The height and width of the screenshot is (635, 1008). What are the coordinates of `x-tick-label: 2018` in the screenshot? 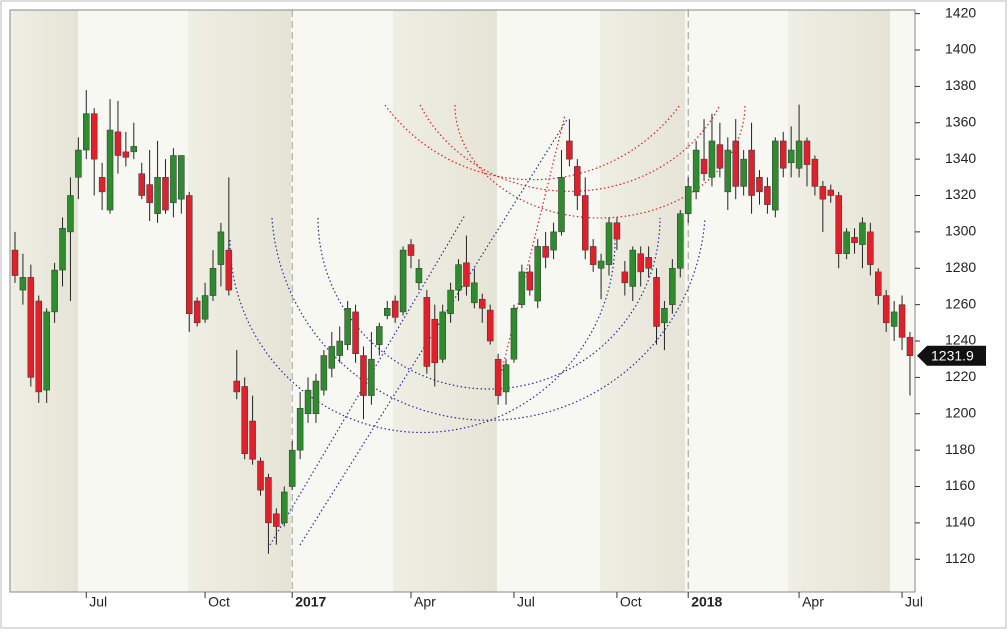 It's located at (706, 602).